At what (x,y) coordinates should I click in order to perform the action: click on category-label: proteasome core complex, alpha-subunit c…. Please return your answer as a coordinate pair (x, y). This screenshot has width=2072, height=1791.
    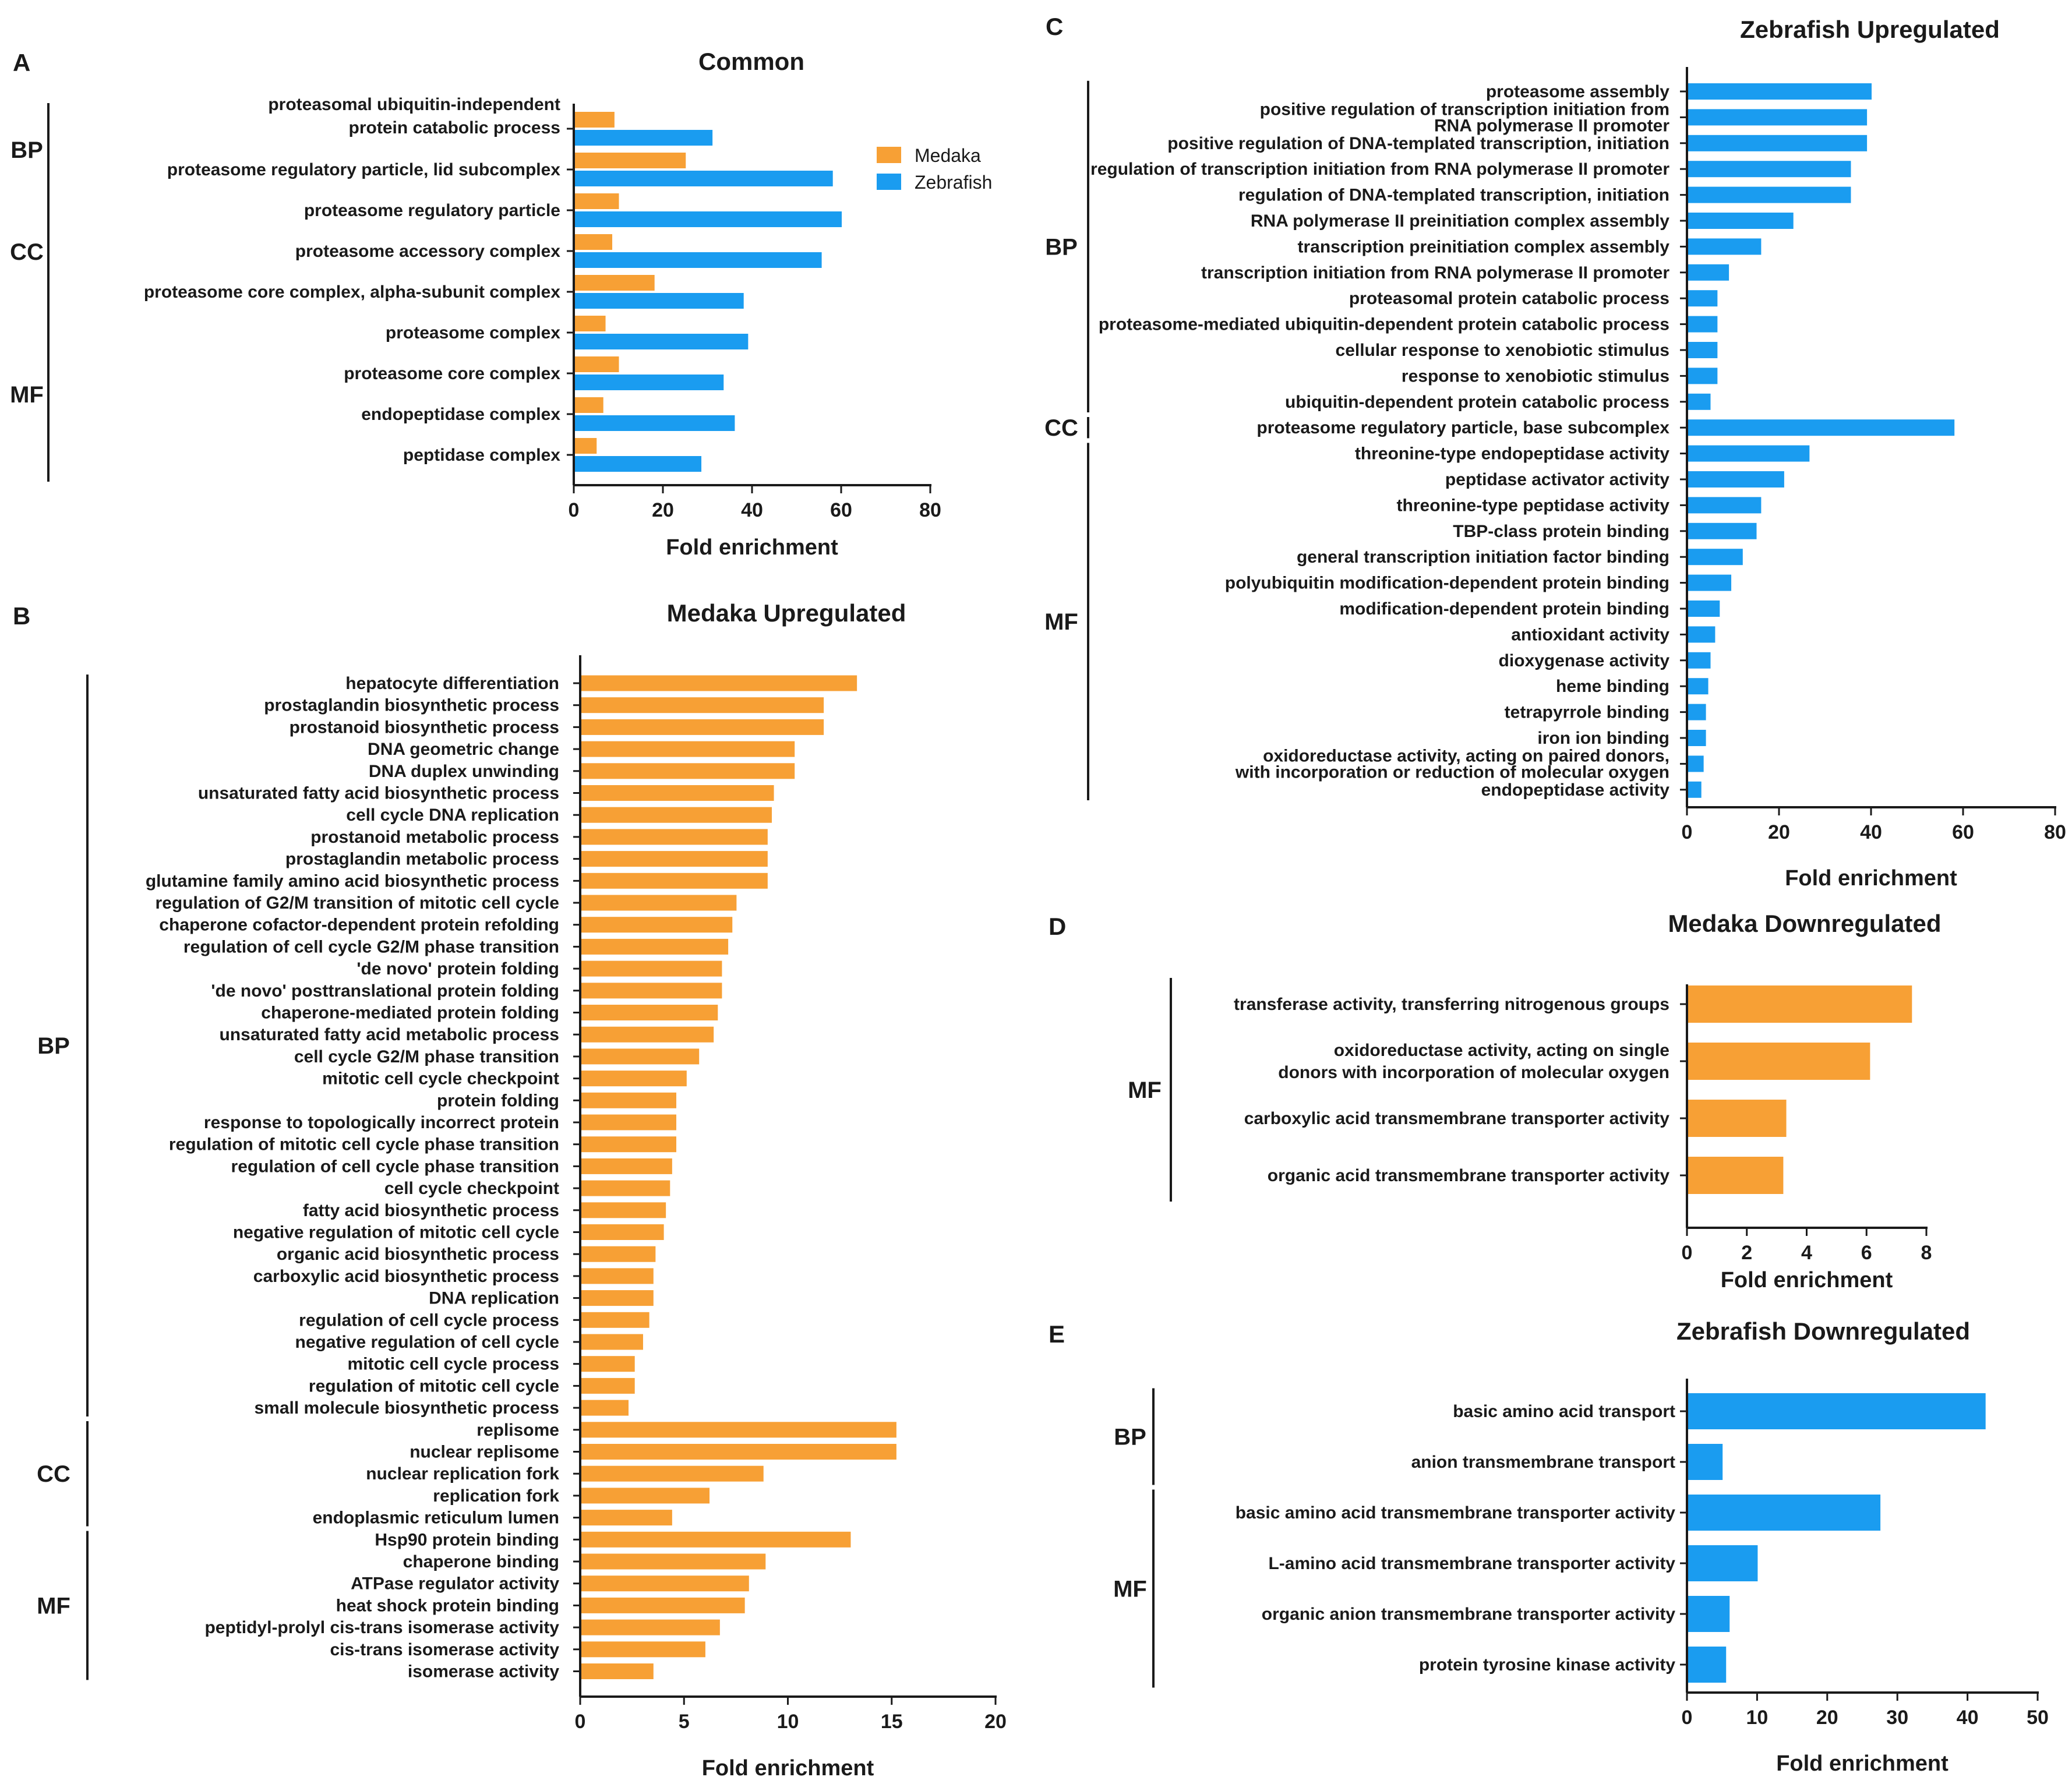
    Looking at the image, I should click on (352, 292).